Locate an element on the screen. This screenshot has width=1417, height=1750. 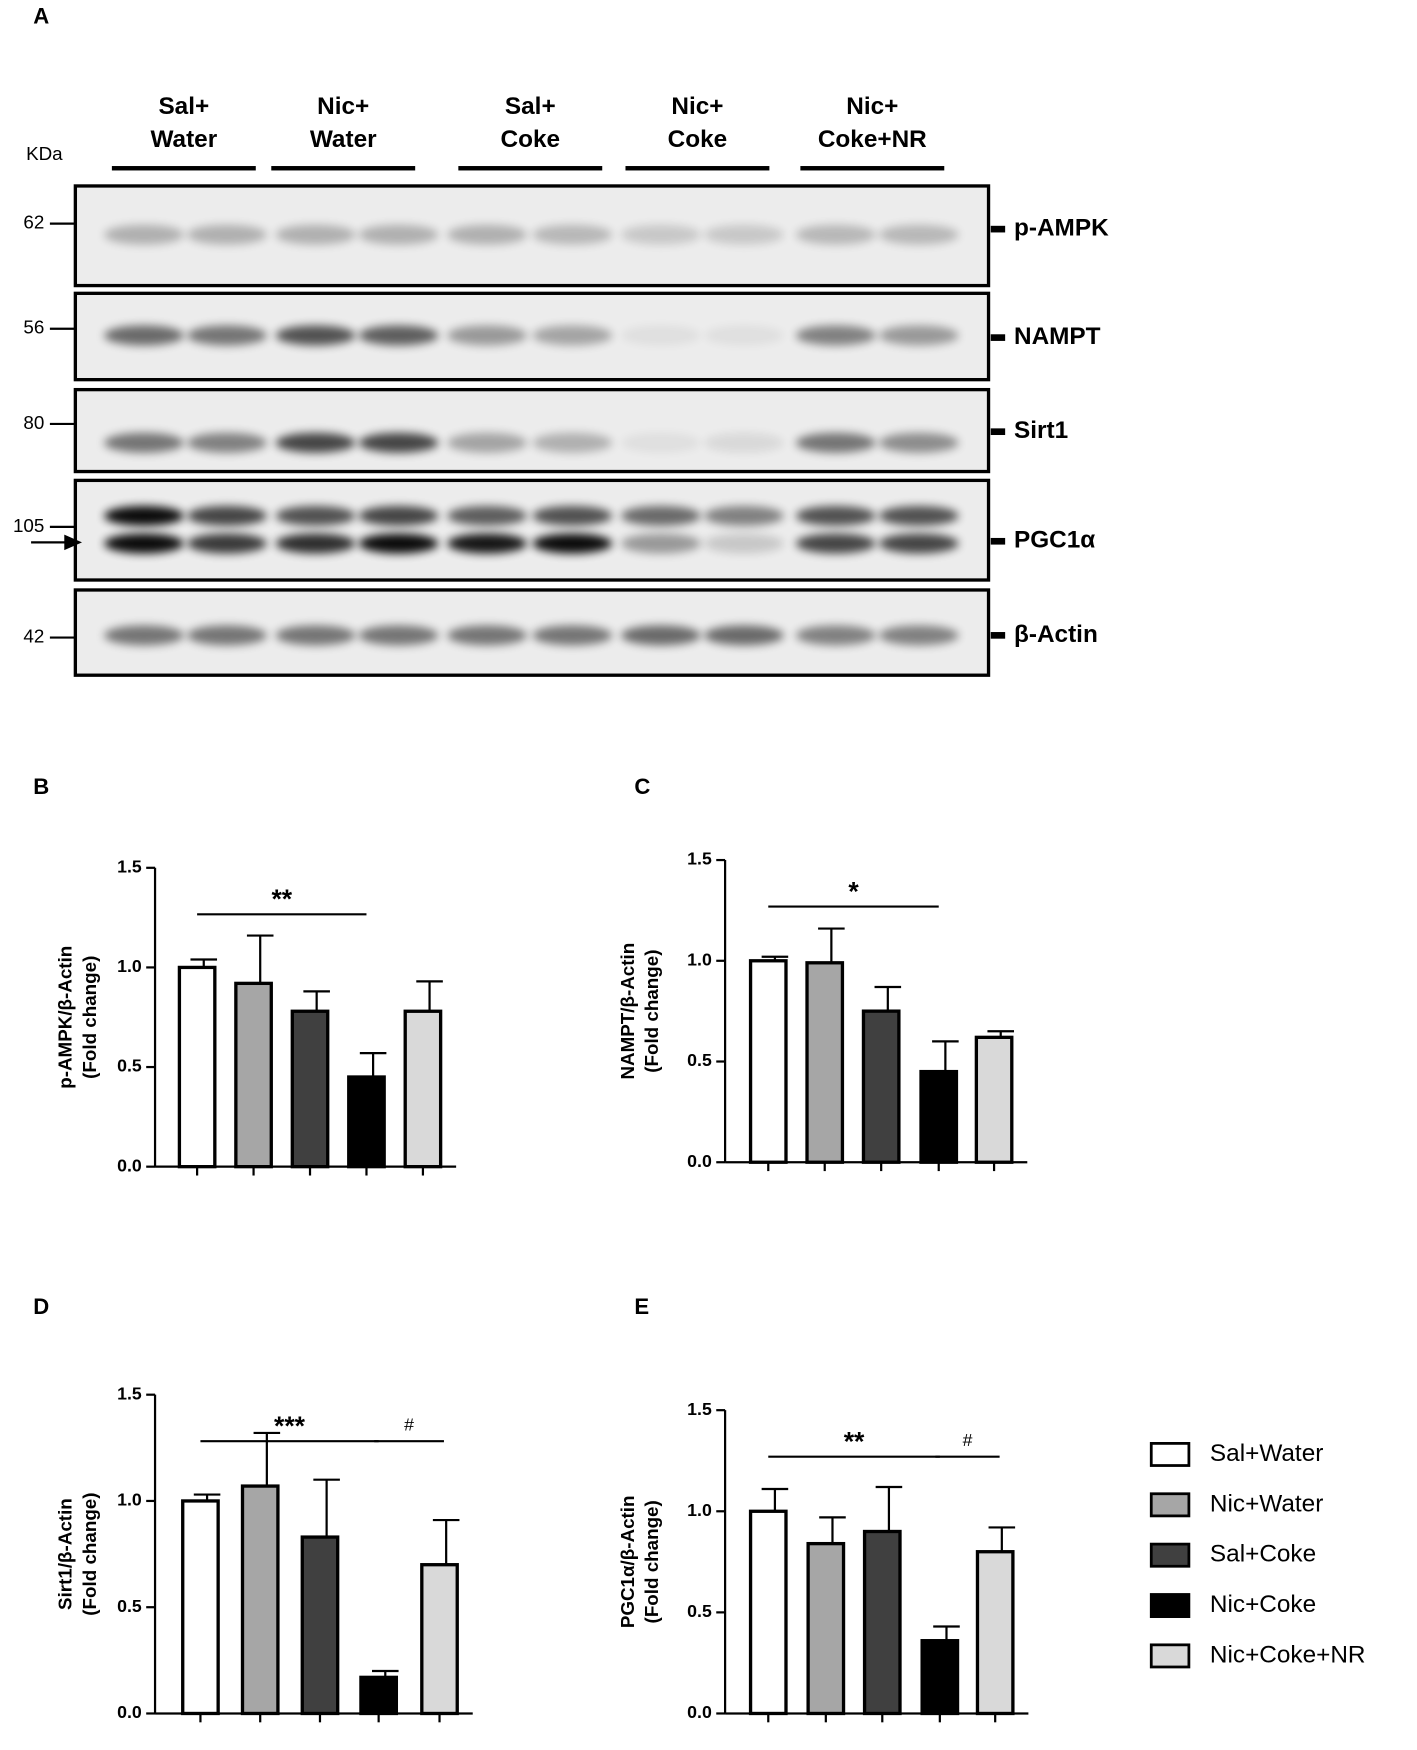
protein-label: PGC1α is located at coordinates (1054, 540).